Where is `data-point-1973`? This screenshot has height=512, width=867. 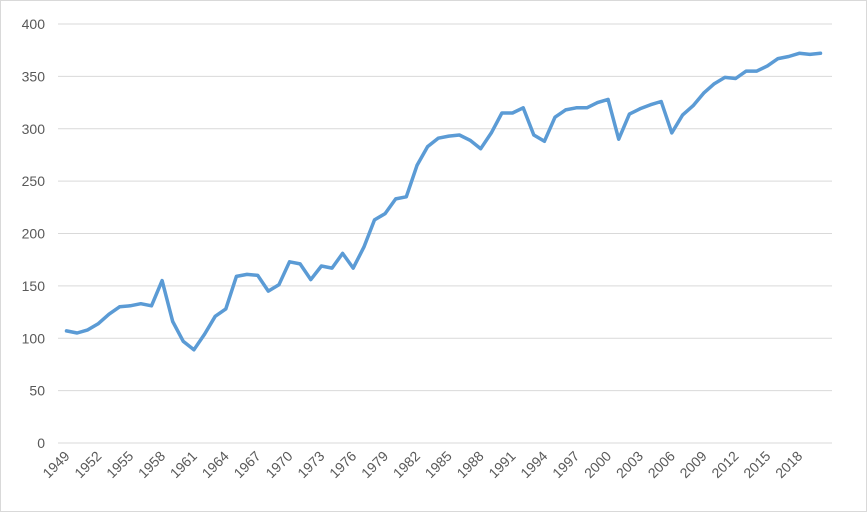
data-point-1973 is located at coordinates (321, 266).